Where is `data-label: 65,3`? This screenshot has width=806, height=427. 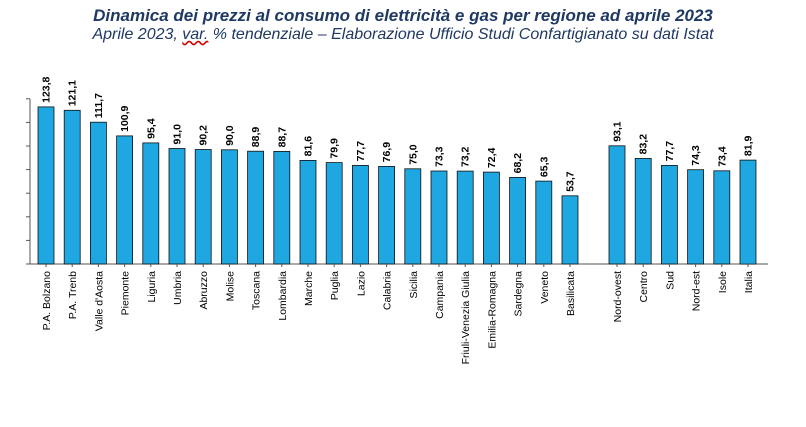
data-label: 65,3 is located at coordinates (544, 167).